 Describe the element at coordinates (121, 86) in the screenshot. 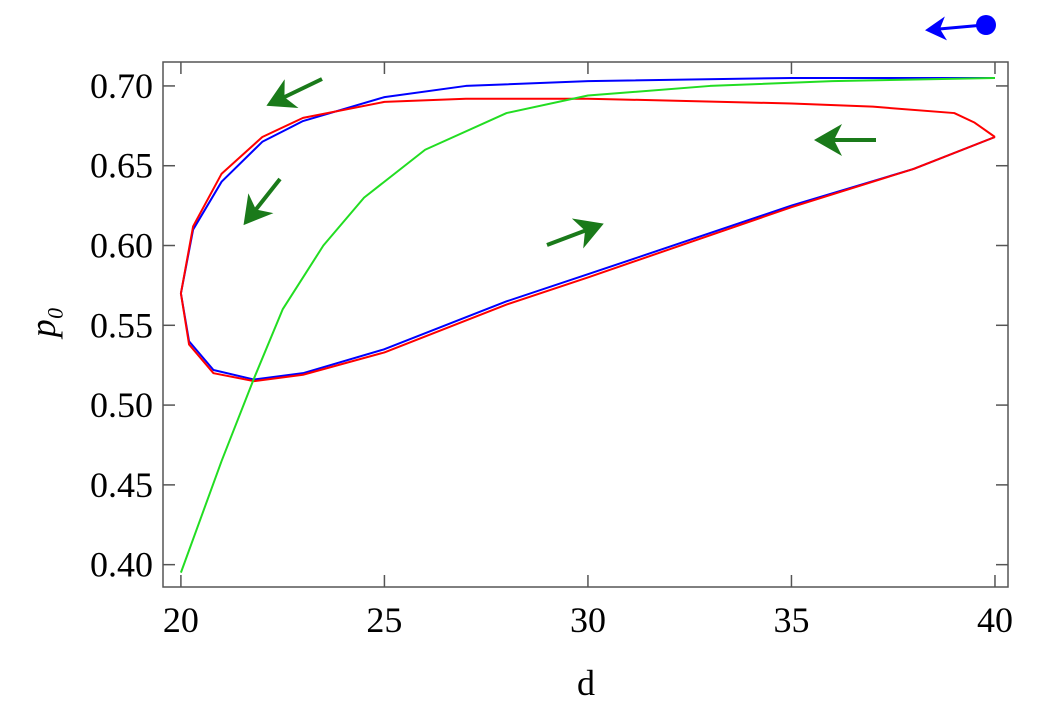

I see `y-tick-label: 0.70` at that location.